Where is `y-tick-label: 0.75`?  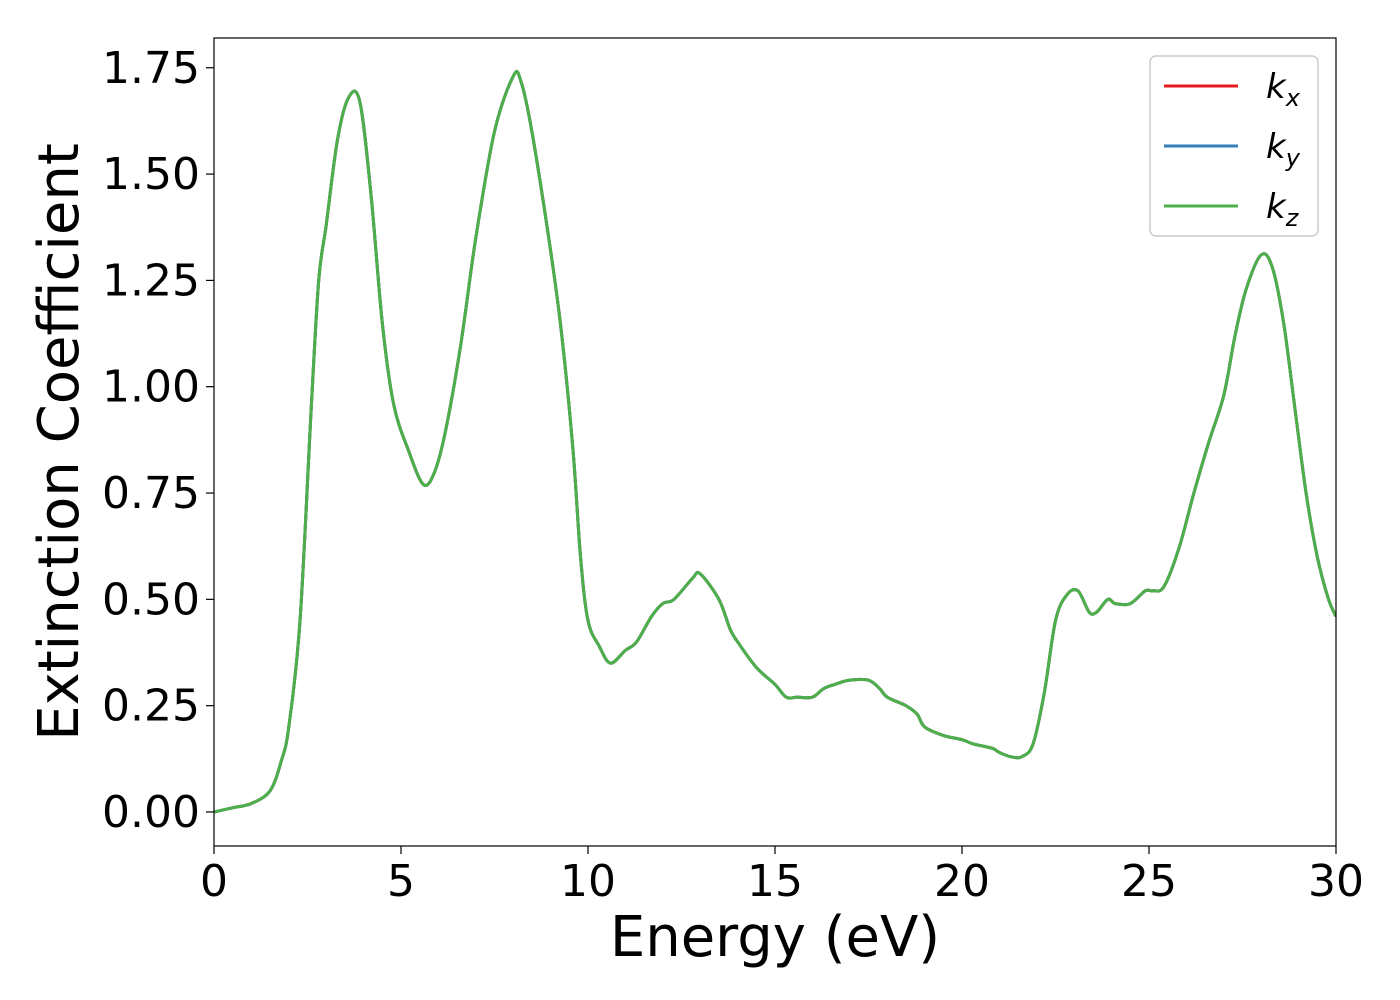
y-tick-label: 0.75 is located at coordinates (151, 493).